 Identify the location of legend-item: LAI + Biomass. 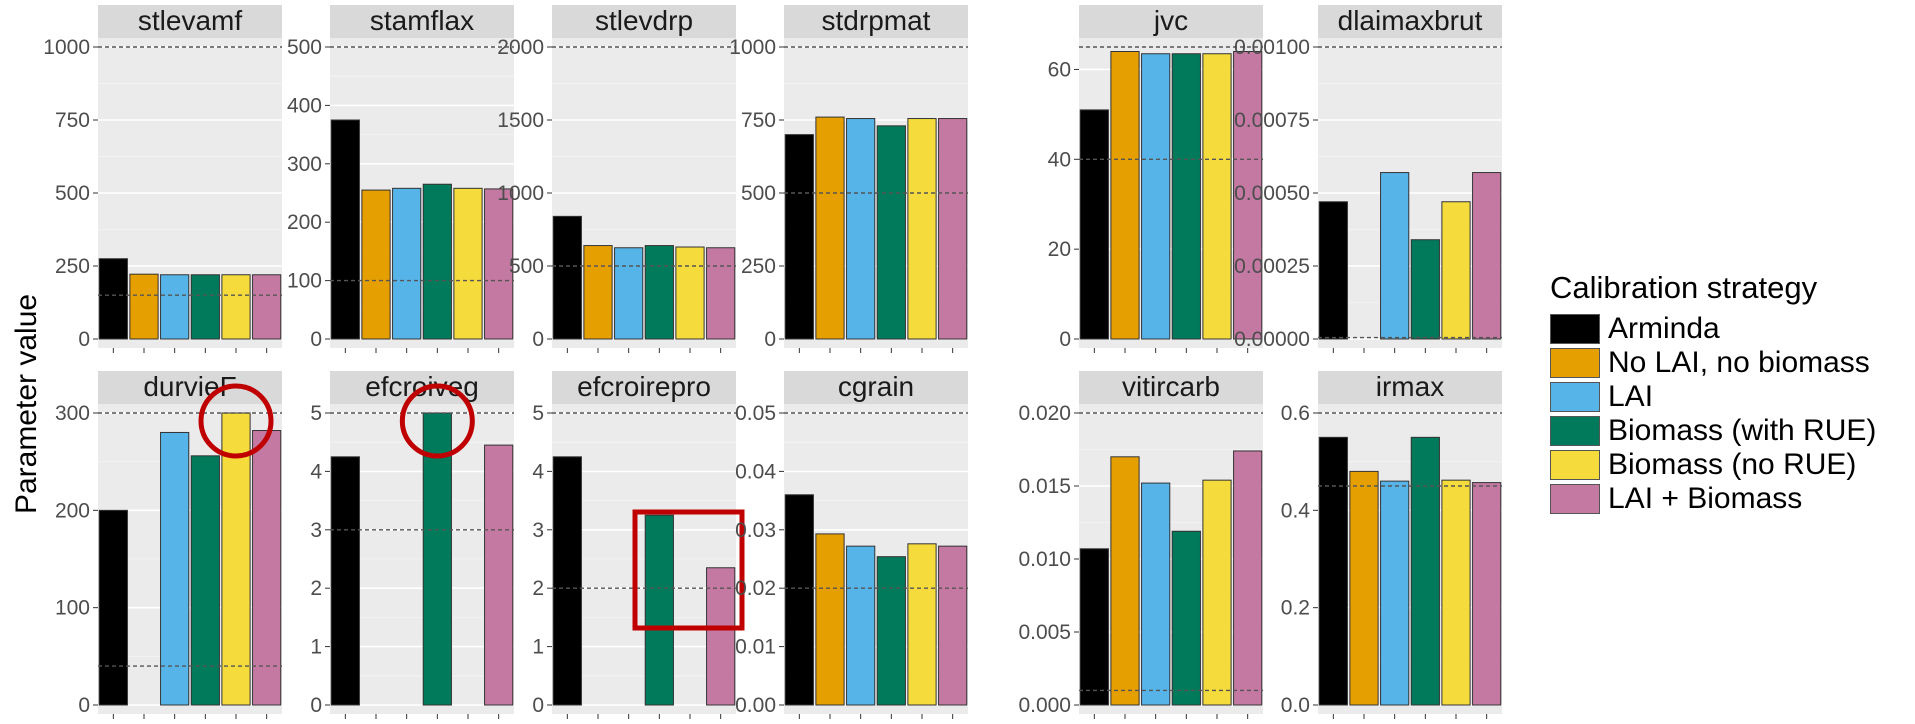
(1713, 499).